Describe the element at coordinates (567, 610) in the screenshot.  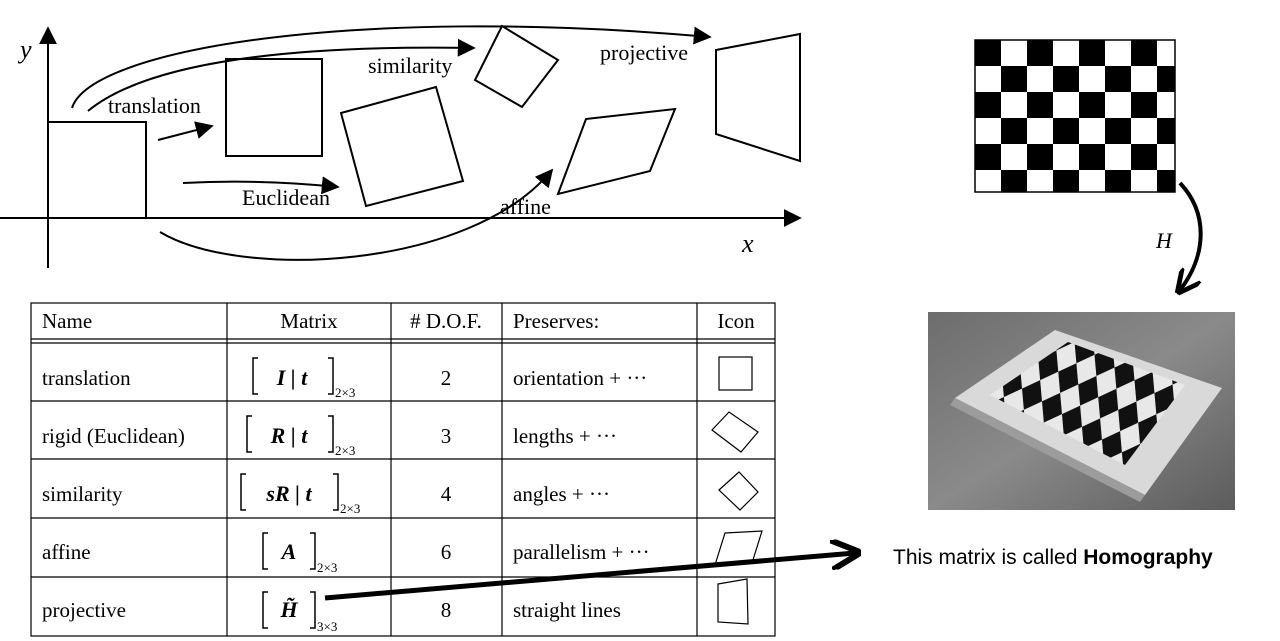
I see `row-preserves: straight lines` at that location.